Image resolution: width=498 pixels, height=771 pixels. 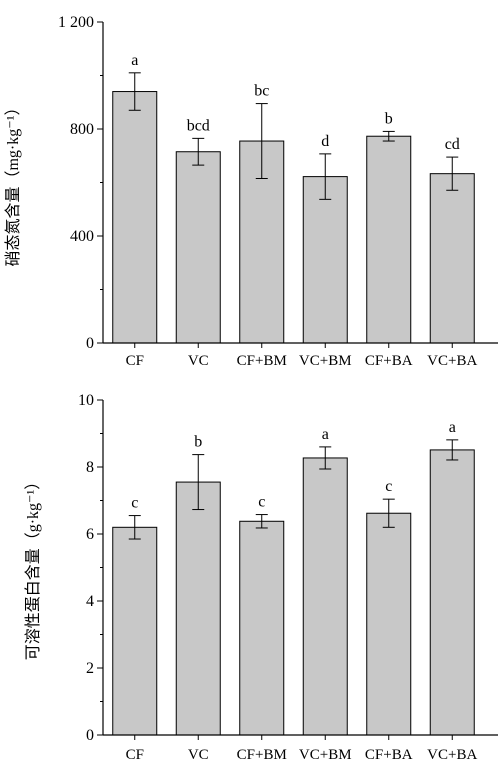 What do you see at coordinates (33, 567) in the screenshot?
I see `y-axis-label-protein: 可溶性蛋白含量（g·kg⁻¹）` at bounding box center [33, 567].